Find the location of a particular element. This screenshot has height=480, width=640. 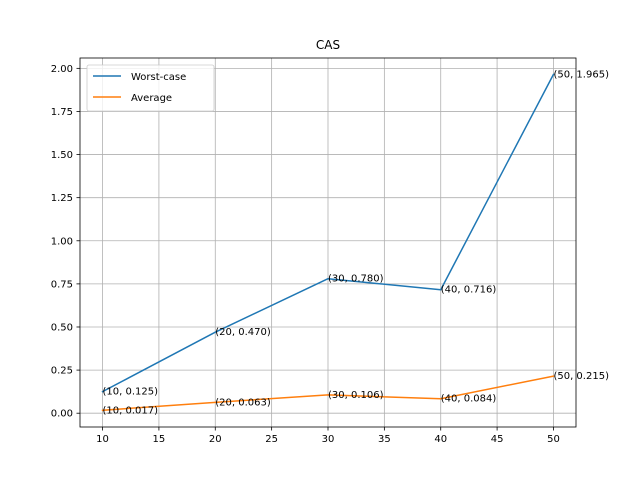

y-tick-label: 0.50 is located at coordinates (62, 327).